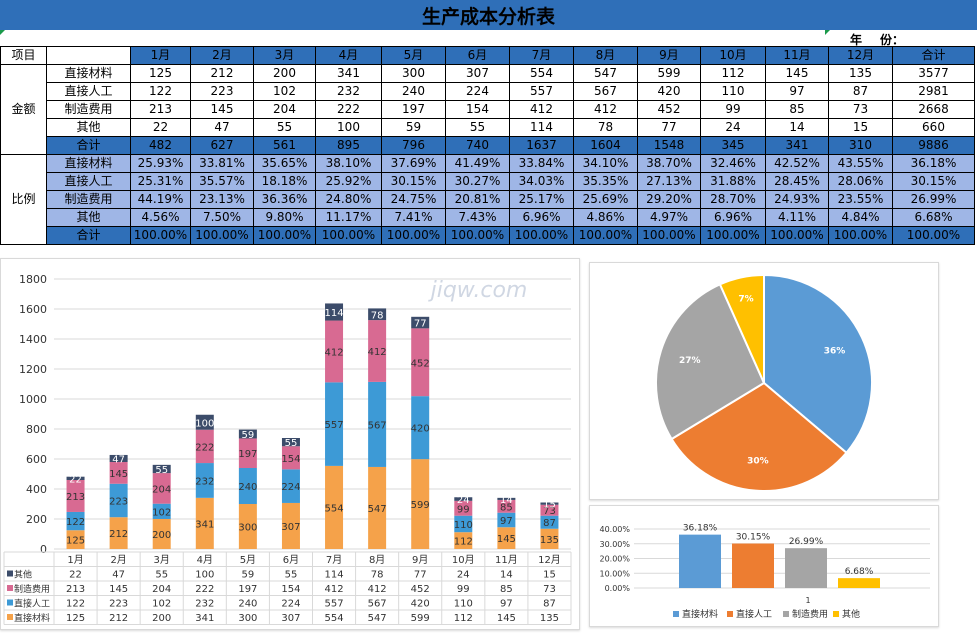 The height and width of the screenshot is (633, 977). I want to click on group-label-cell: 金额, so click(23, 109).